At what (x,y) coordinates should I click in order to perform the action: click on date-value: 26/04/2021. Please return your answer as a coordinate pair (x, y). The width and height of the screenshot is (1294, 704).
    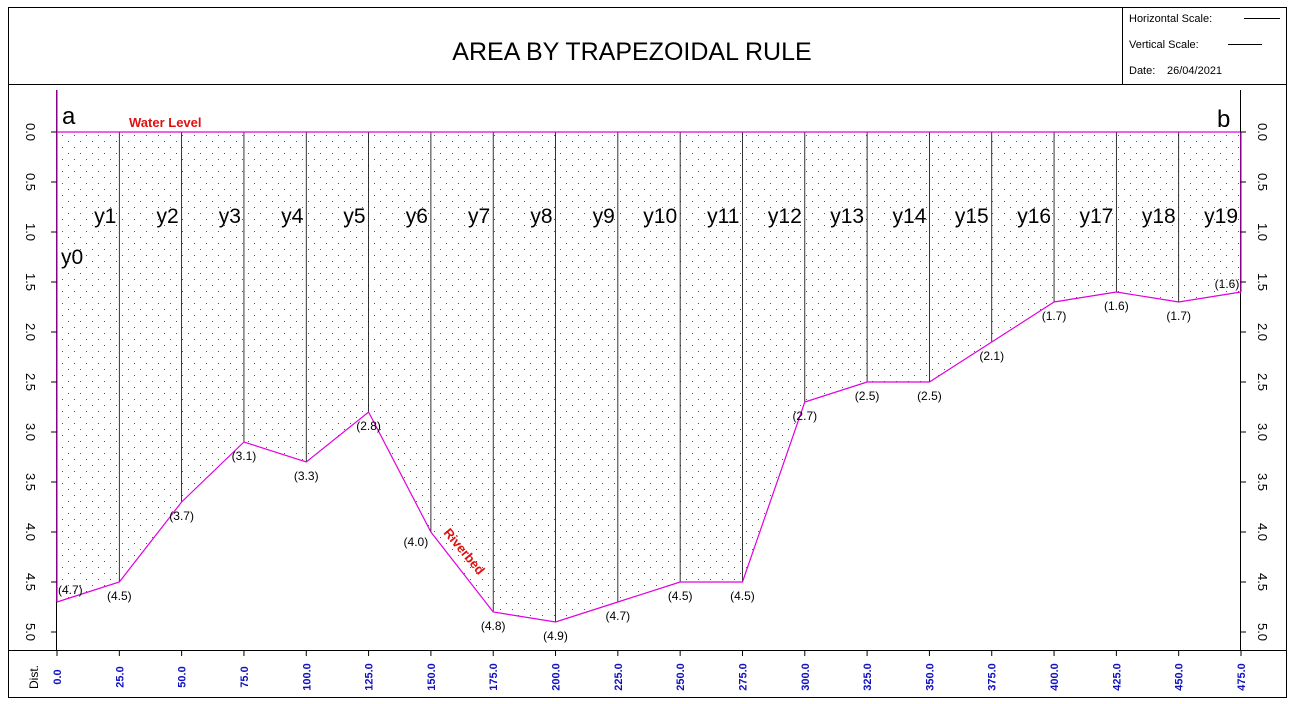
    Looking at the image, I should click on (1194, 71).